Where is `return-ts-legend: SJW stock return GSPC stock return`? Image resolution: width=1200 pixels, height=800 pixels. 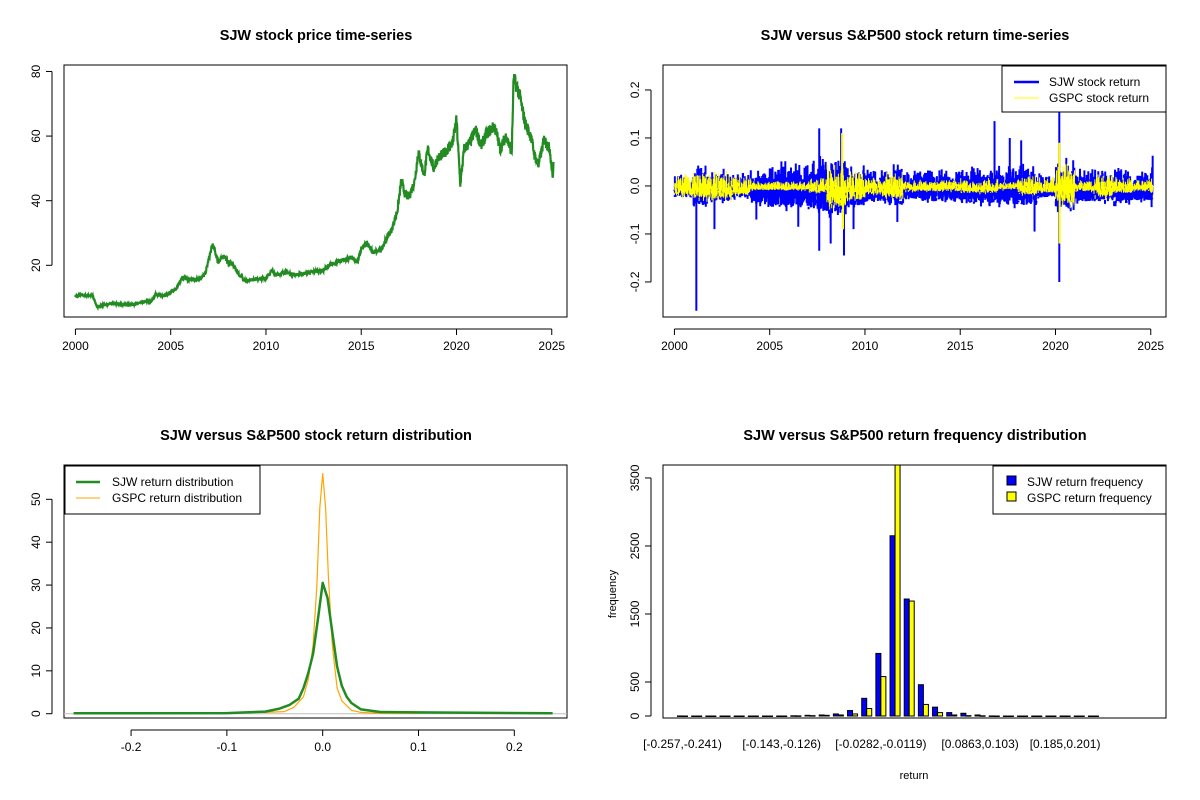 return-ts-legend: SJW stock return GSPC stock return is located at coordinates (1084, 89).